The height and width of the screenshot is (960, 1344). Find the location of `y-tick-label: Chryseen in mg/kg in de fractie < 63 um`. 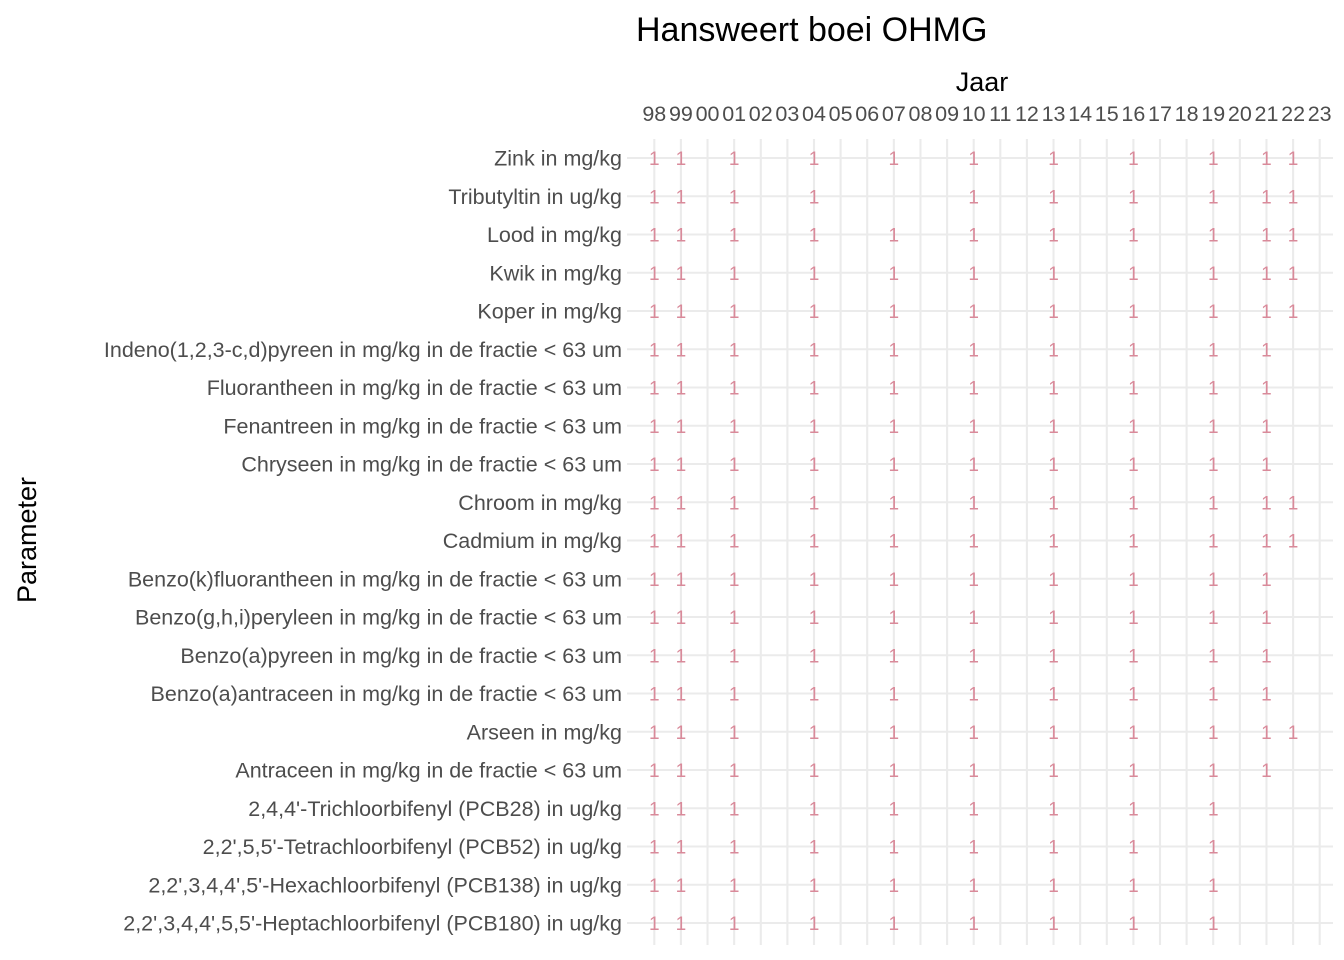

y-tick-label: Chryseen in mg/kg in de fractie < 63 um is located at coordinates (431, 465).